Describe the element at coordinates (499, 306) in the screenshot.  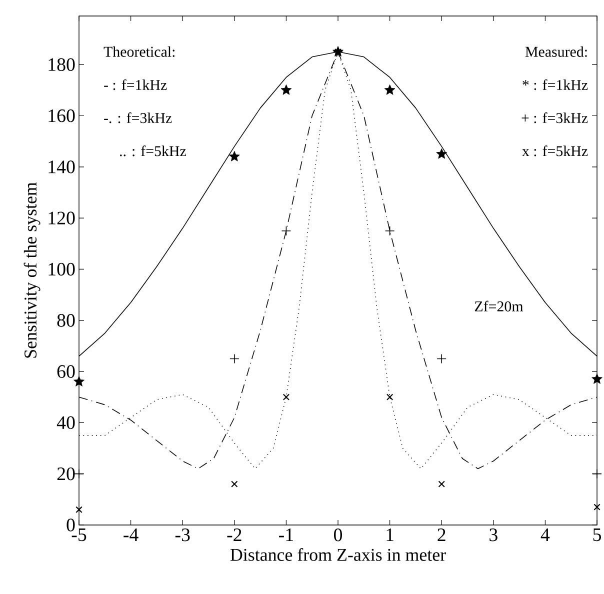
I see `annotation: Zf=20m` at that location.